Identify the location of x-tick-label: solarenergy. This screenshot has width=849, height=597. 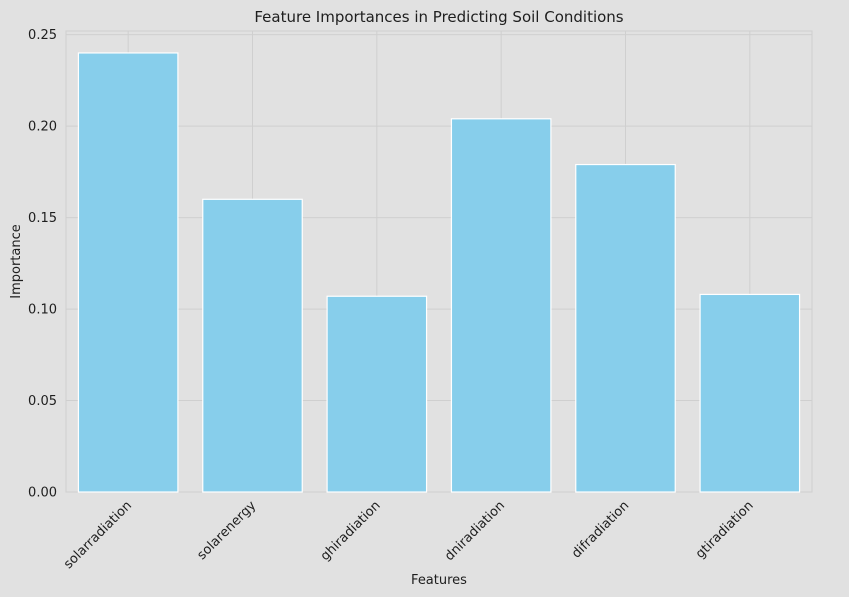
(227, 530).